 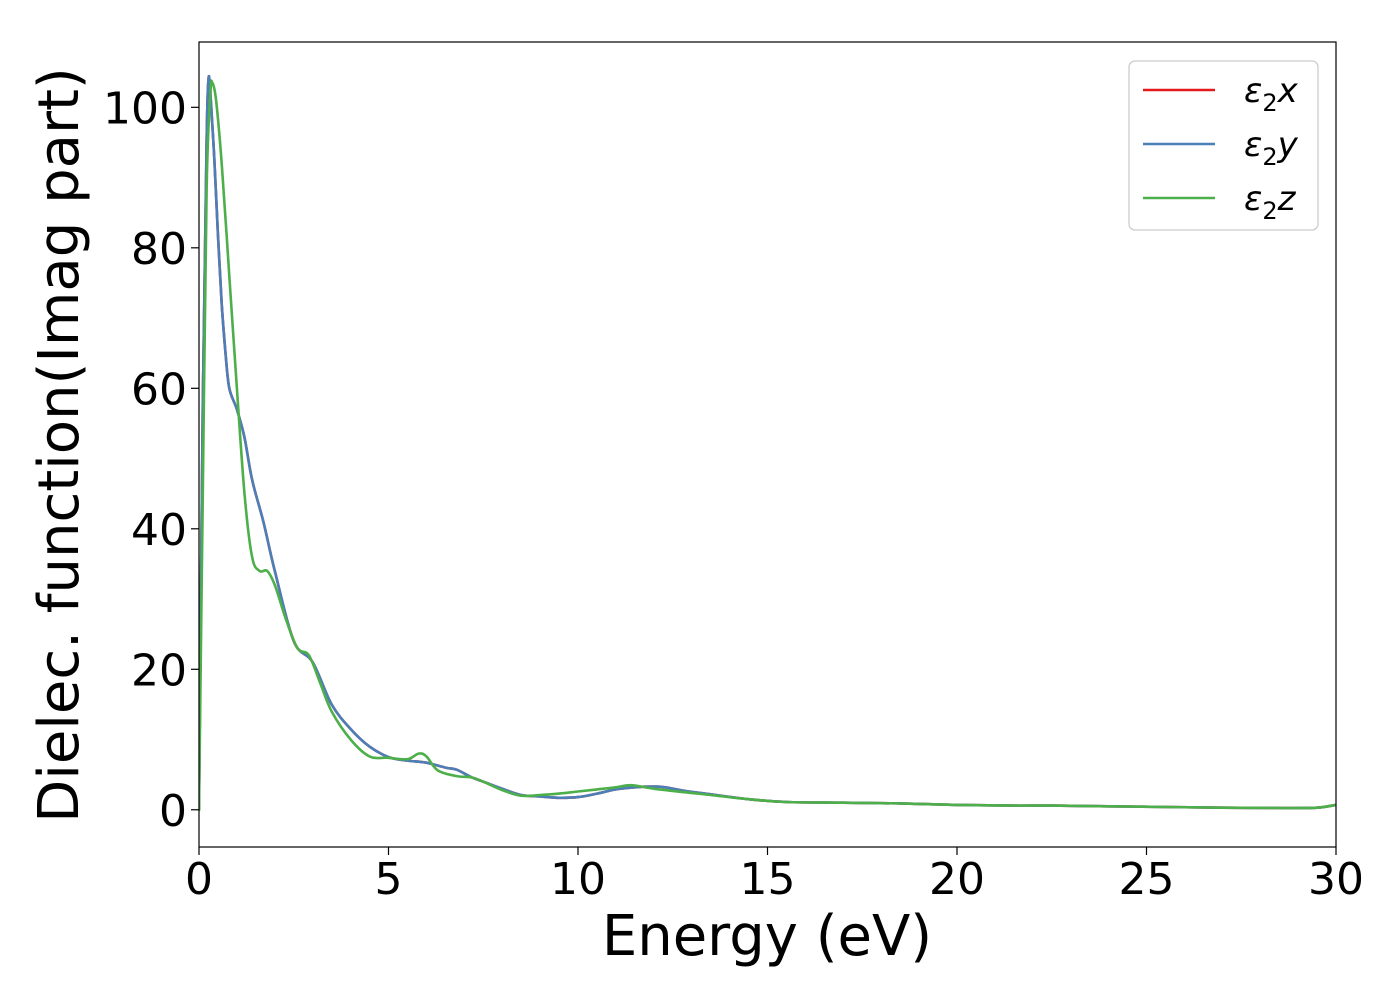 What do you see at coordinates (145, 108) in the screenshot?
I see `y-tick-label: 100` at bounding box center [145, 108].